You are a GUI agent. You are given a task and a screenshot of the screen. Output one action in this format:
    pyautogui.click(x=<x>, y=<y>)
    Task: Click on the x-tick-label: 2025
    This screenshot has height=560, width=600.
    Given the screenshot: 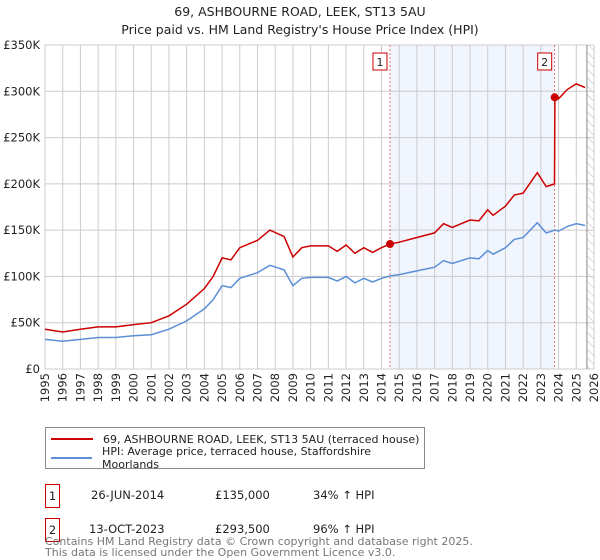 What is the action you would take?
    pyautogui.click(x=576, y=387)
    